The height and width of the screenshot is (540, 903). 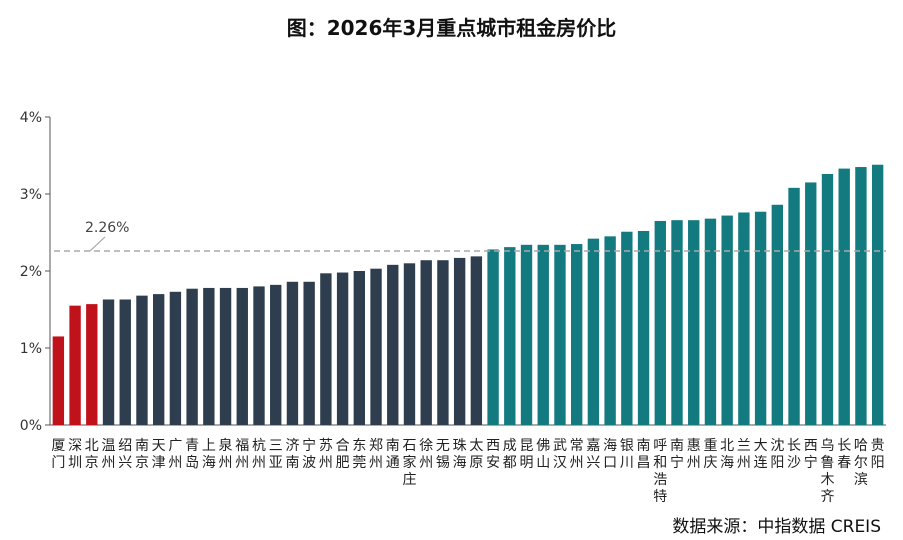 I want to click on x-tick-label: 昆明, so click(x=527, y=454).